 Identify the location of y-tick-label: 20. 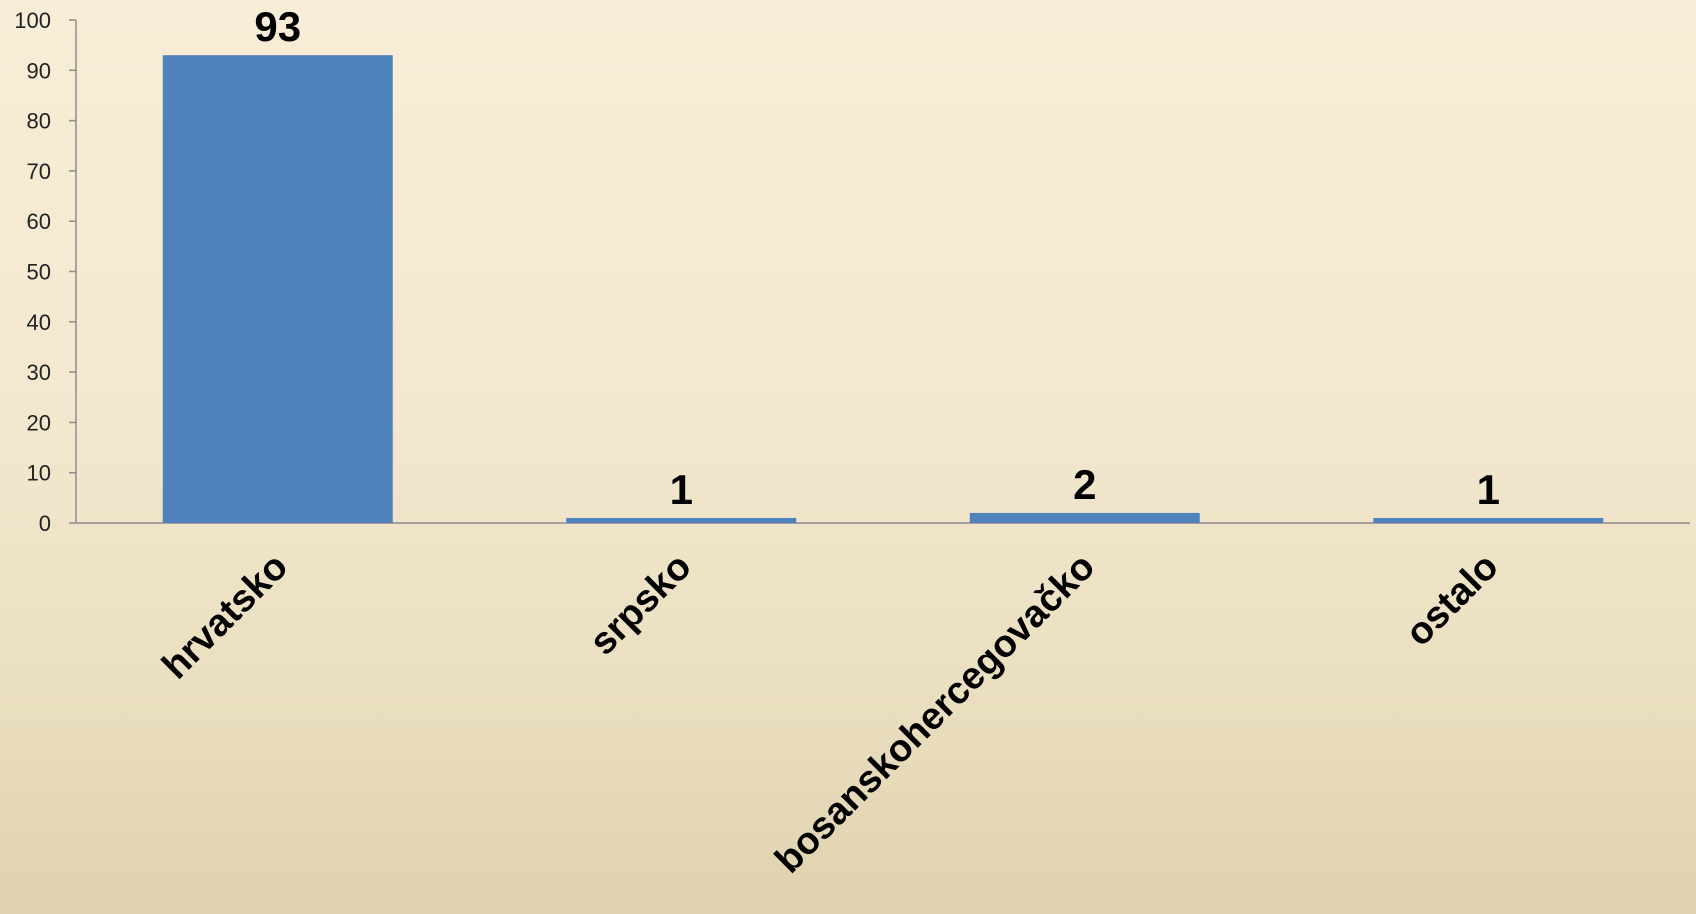
(39, 422).